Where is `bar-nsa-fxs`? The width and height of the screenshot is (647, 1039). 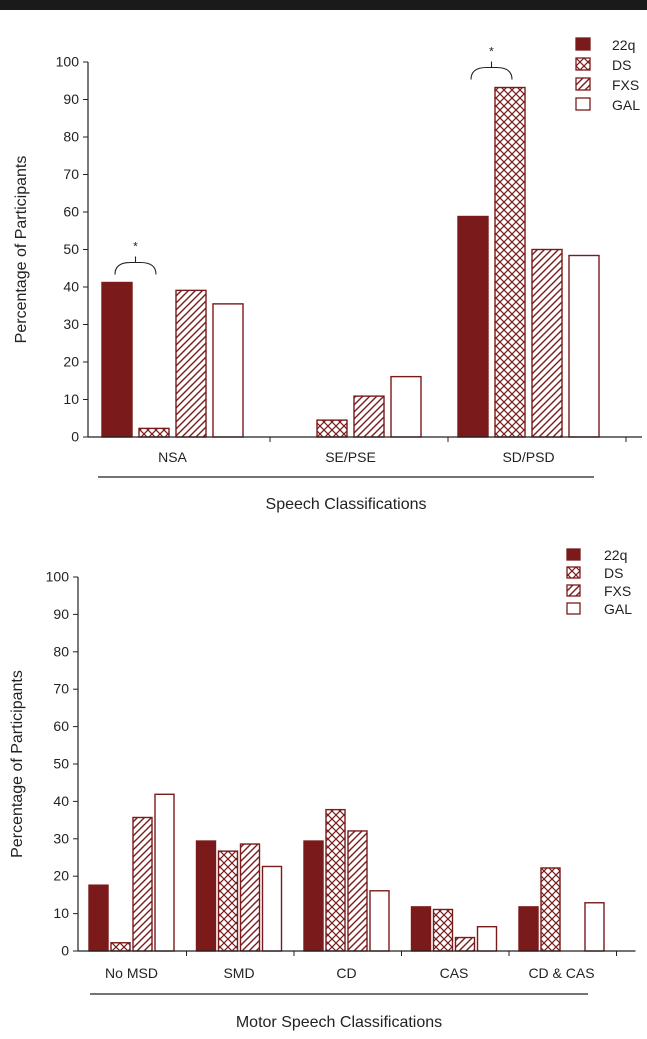 bar-nsa-fxs is located at coordinates (191, 363).